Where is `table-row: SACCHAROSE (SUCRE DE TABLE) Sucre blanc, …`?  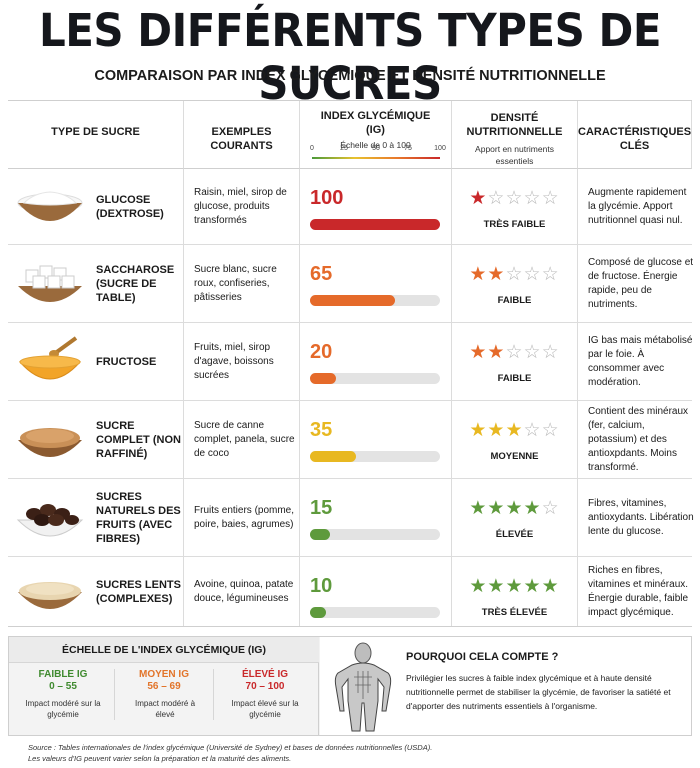
table-row: SACCHAROSE (SUCRE DE TABLE) Sucre blanc, … is located at coordinates (350, 284).